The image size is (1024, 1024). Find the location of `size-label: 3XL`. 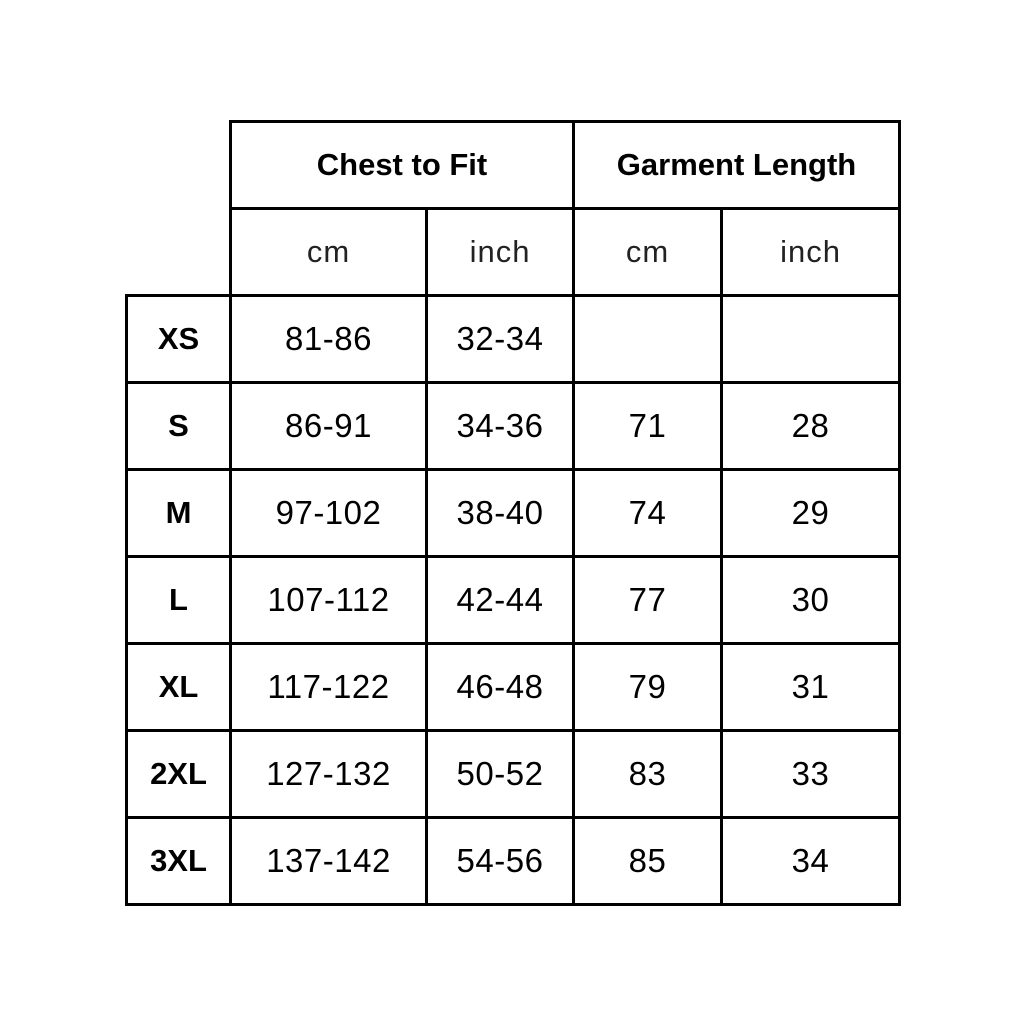

size-label: 3XL is located at coordinates (178, 861).